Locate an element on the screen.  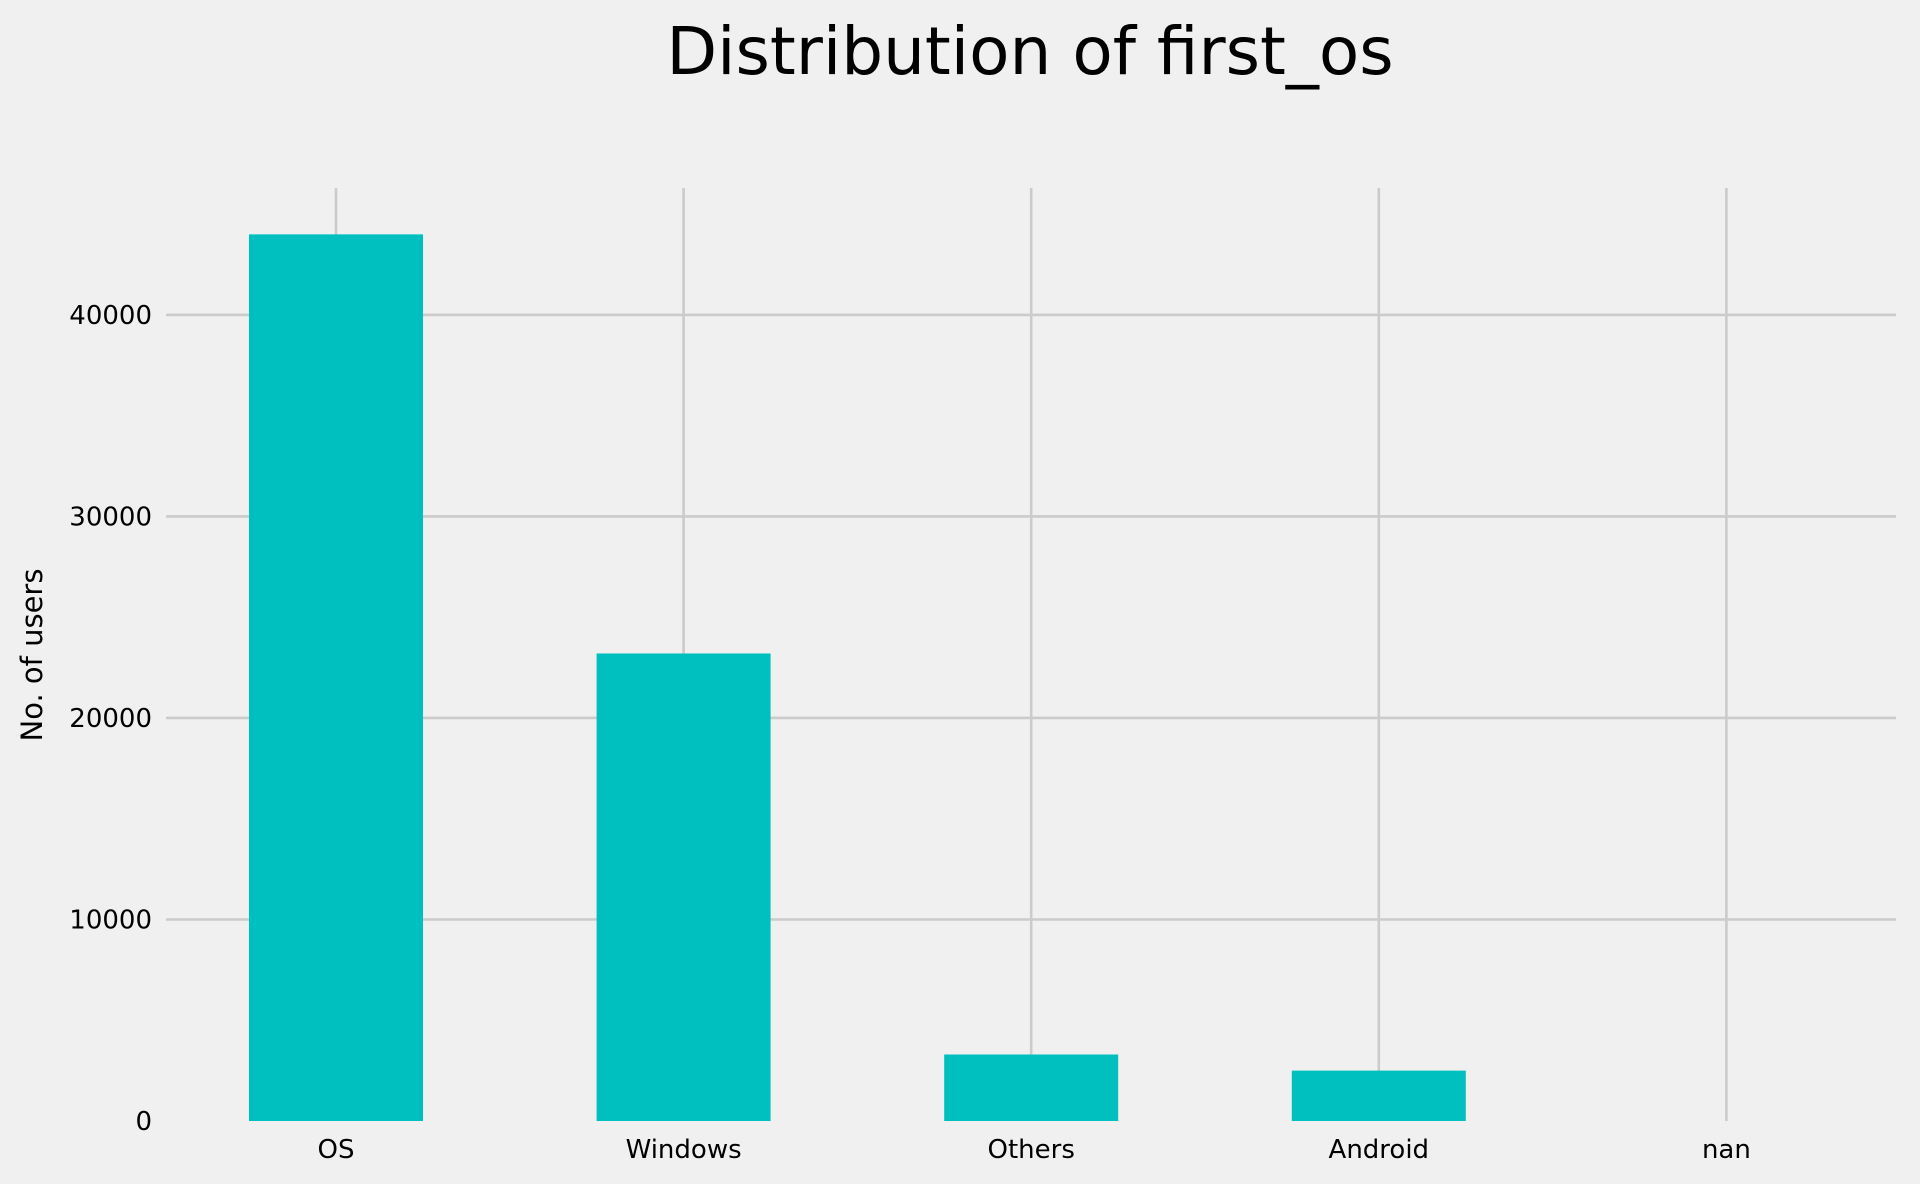
y-tick-label: 0 is located at coordinates (143, 1122).